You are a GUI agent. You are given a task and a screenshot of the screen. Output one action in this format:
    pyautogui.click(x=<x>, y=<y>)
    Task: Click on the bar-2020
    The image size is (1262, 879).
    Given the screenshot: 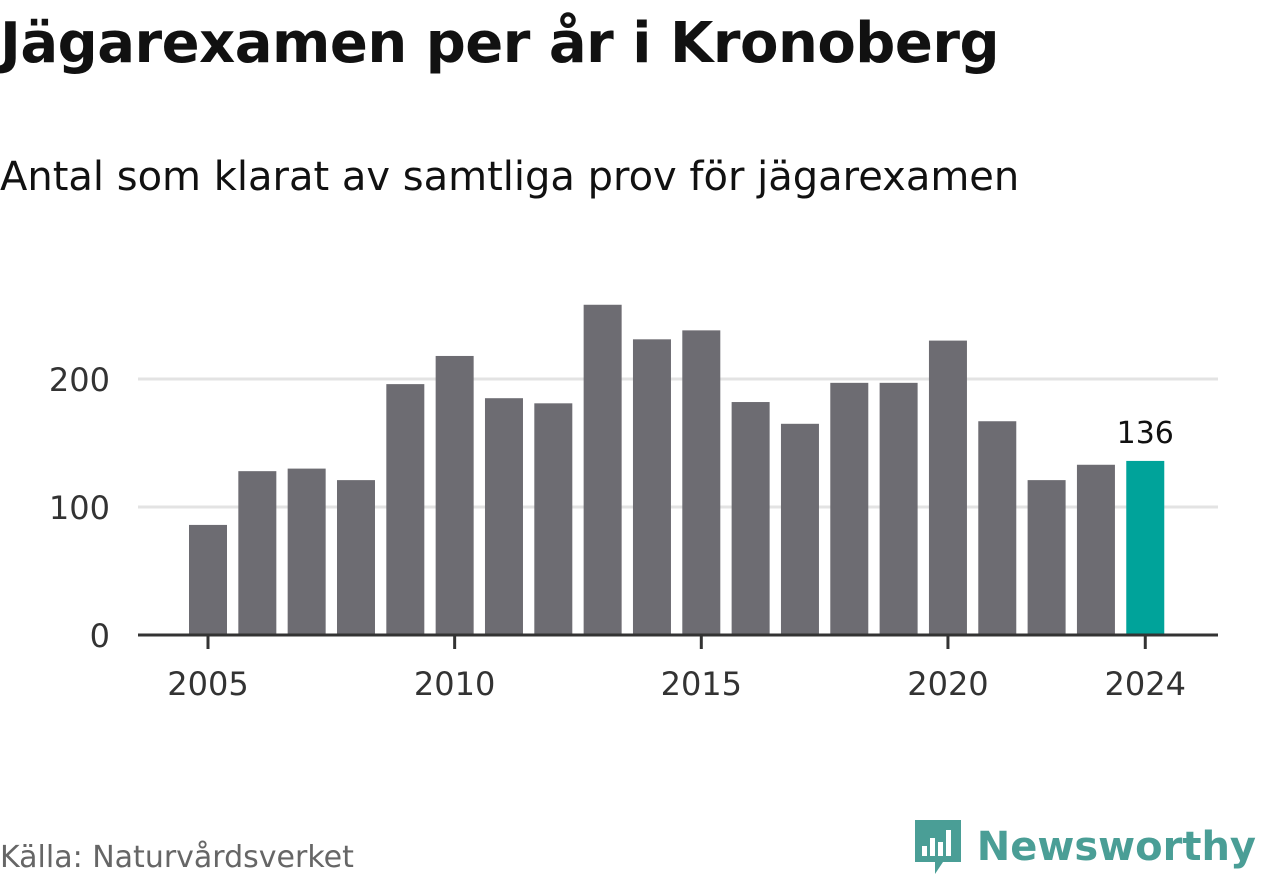 What is the action you would take?
    pyautogui.click(x=947, y=487)
    